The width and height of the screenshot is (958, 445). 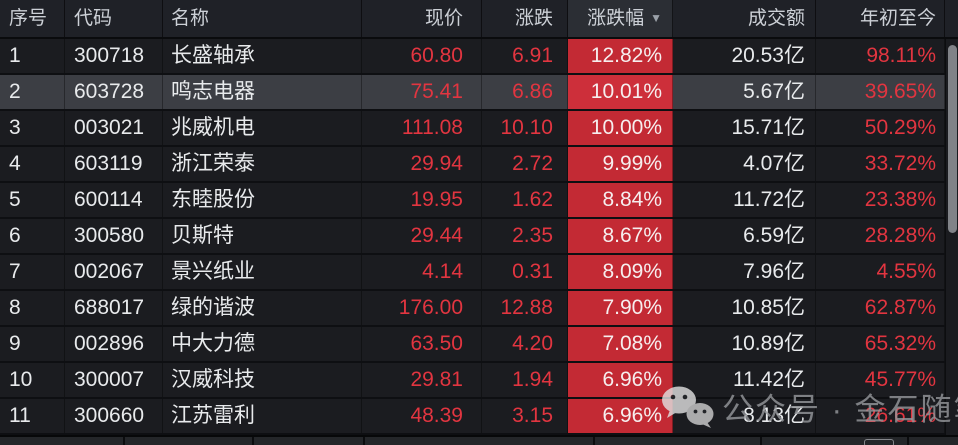 I want to click on cell-name: 浙江荣泰, so click(x=262, y=164).